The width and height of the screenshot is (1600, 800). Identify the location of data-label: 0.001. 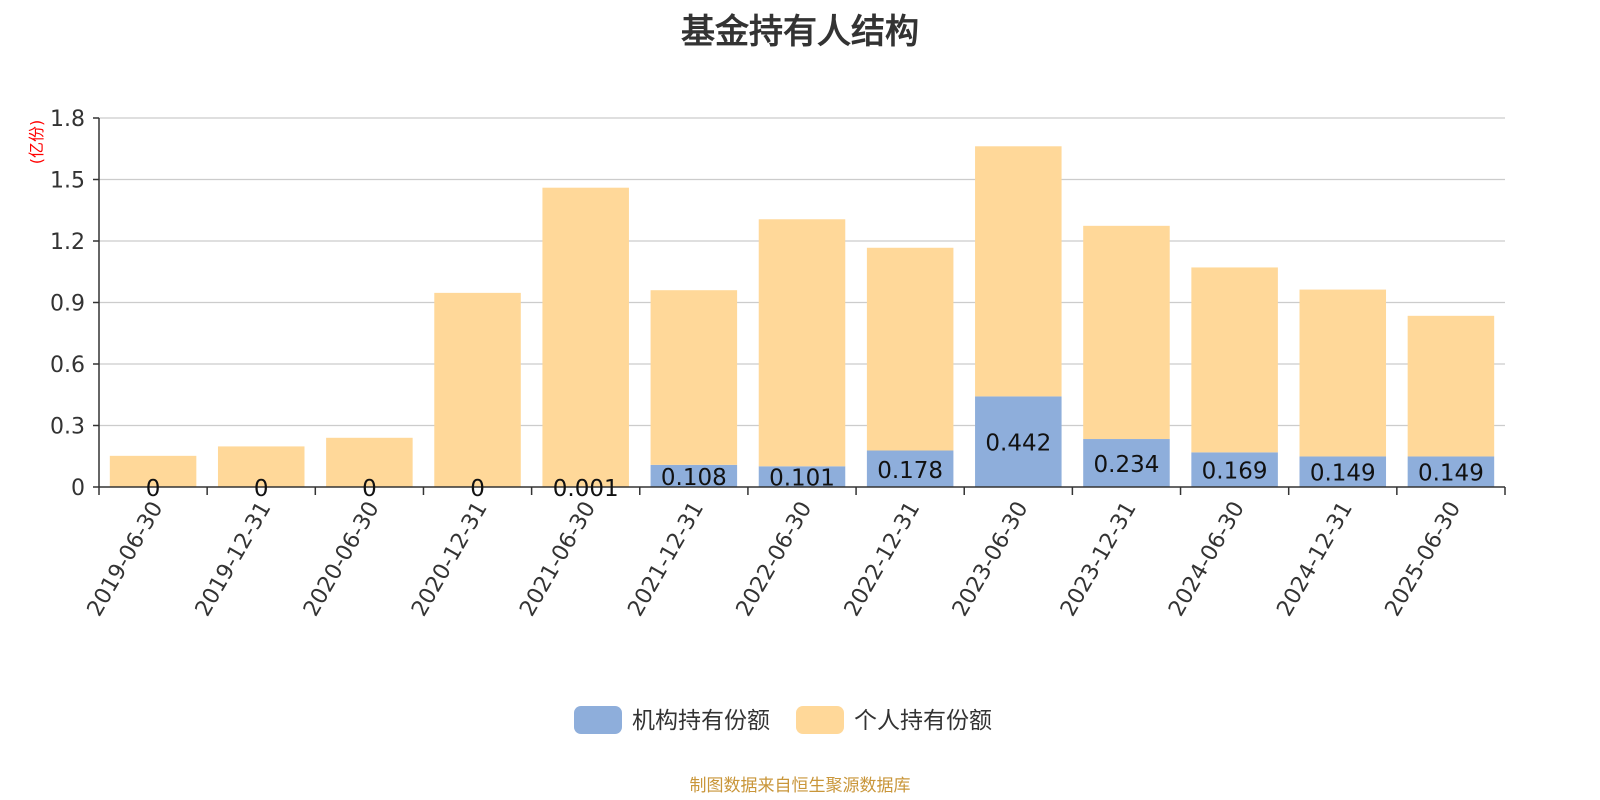
(586, 489).